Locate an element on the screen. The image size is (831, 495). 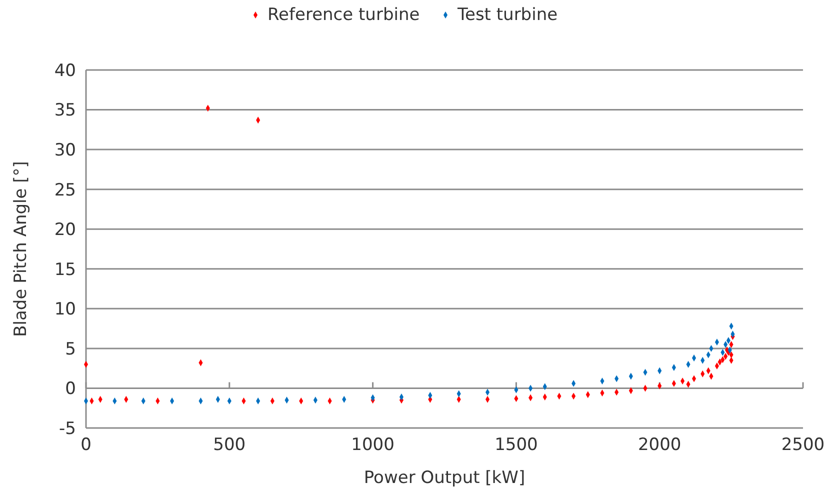
y-axis-title: Blade Pitch Angle [°] is located at coordinates (21, 249).